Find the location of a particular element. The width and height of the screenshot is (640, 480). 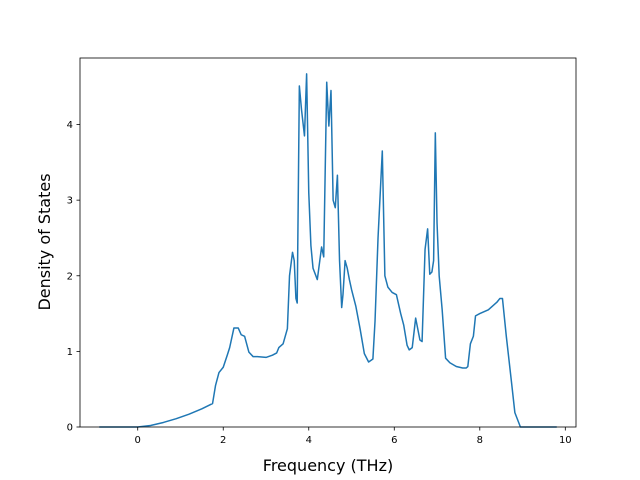

x-tick-label: 2 is located at coordinates (223, 440).